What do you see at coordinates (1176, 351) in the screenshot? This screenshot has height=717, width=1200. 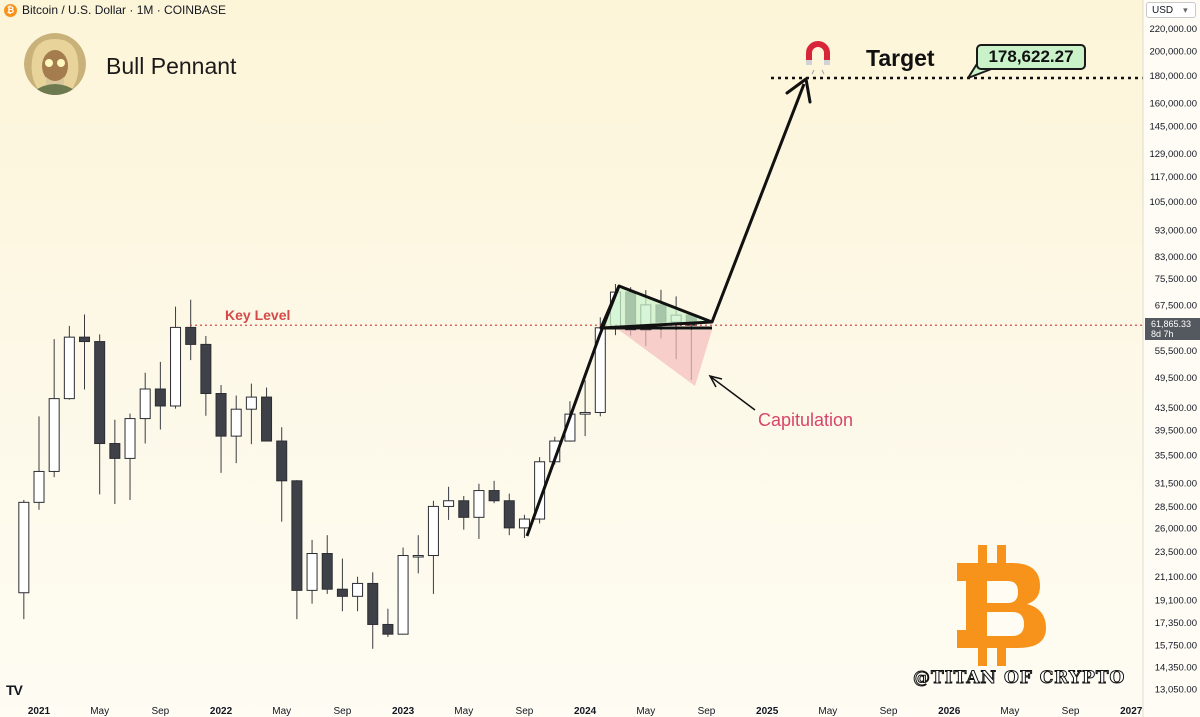 I see `y-tick-label: 55,500.00` at bounding box center [1176, 351].